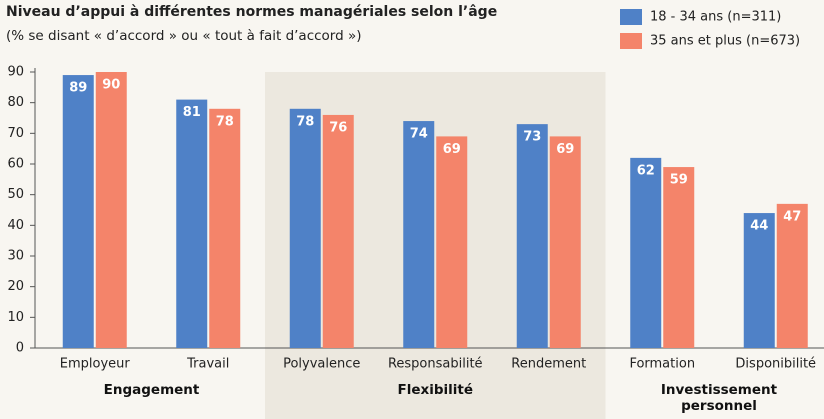 The width and height of the screenshot is (824, 419). Describe the element at coordinates (719, 398) in the screenshot. I see `group-label: Investissement personnel` at that location.